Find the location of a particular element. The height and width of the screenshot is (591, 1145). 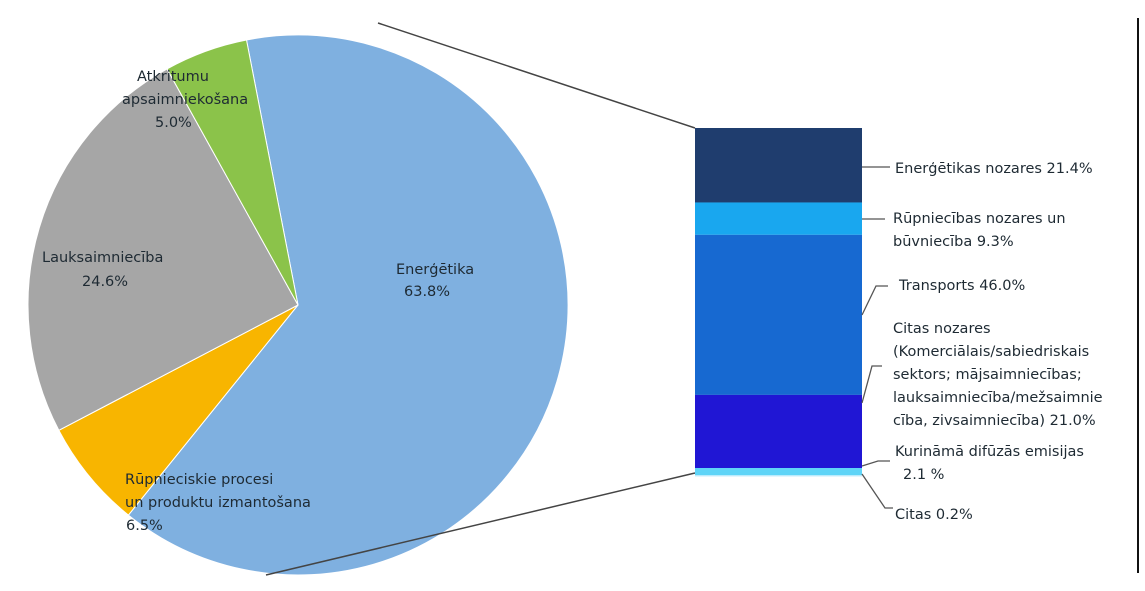

bar-leader-lines is located at coordinates (877, 337).